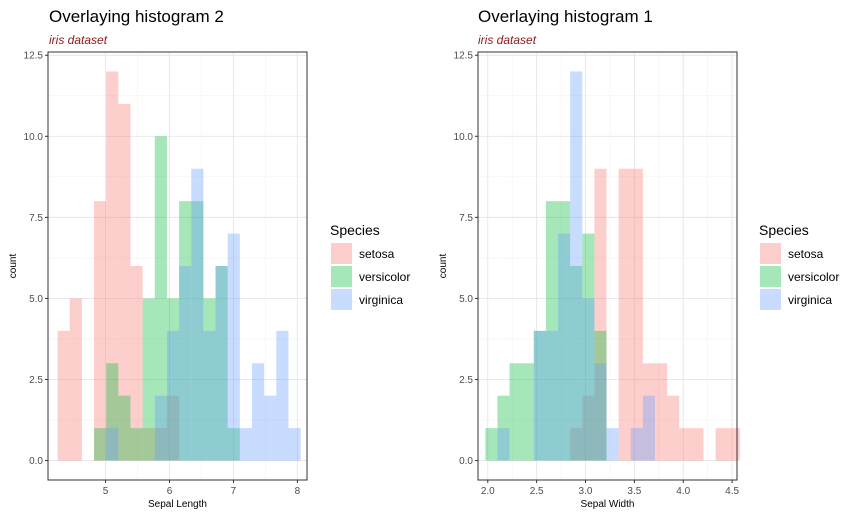 Image resolution: width=857 pixels, height=518 pixels. What do you see at coordinates (732, 491) in the screenshot?
I see `x-tick-label: 4.5` at bounding box center [732, 491].